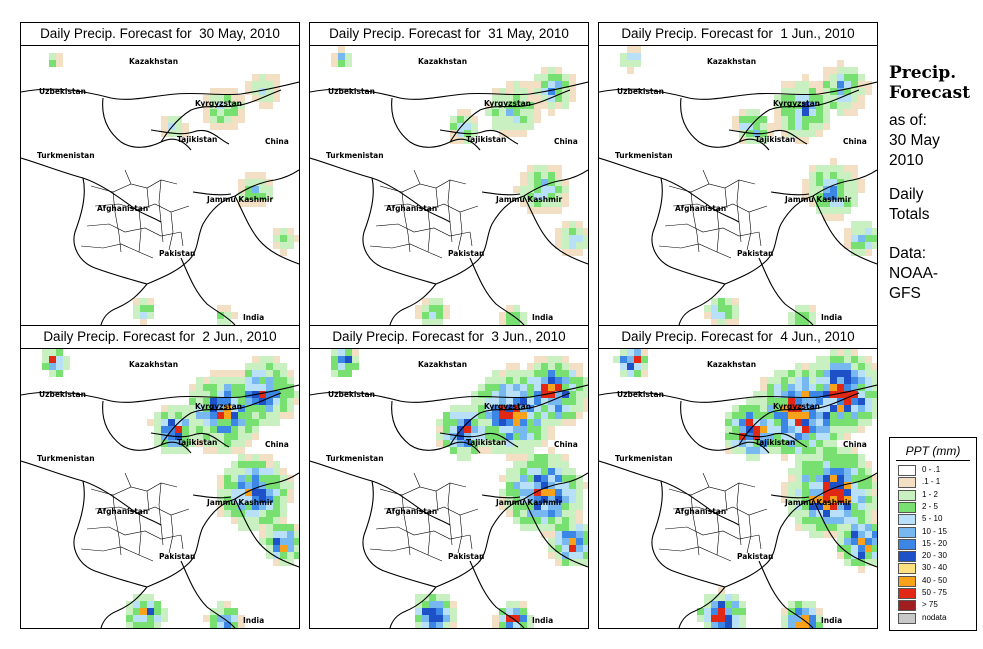  Describe the element at coordinates (755, 253) in the screenshot. I see `label-pakistan: Pakistan` at that location.